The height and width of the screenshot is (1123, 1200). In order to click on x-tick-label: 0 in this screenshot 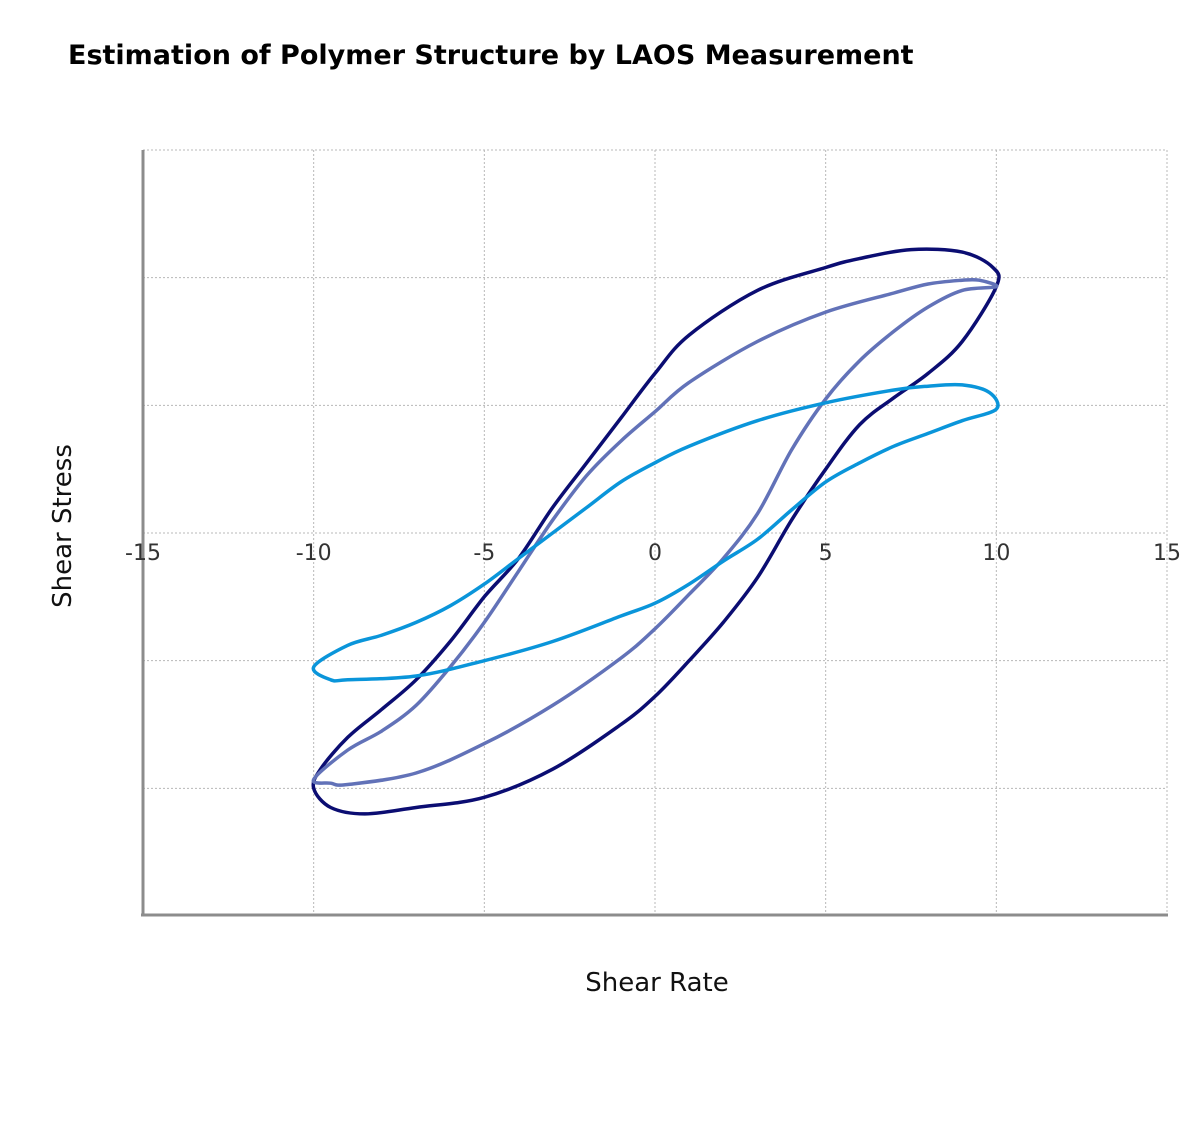, I will do `click(655, 553)`.